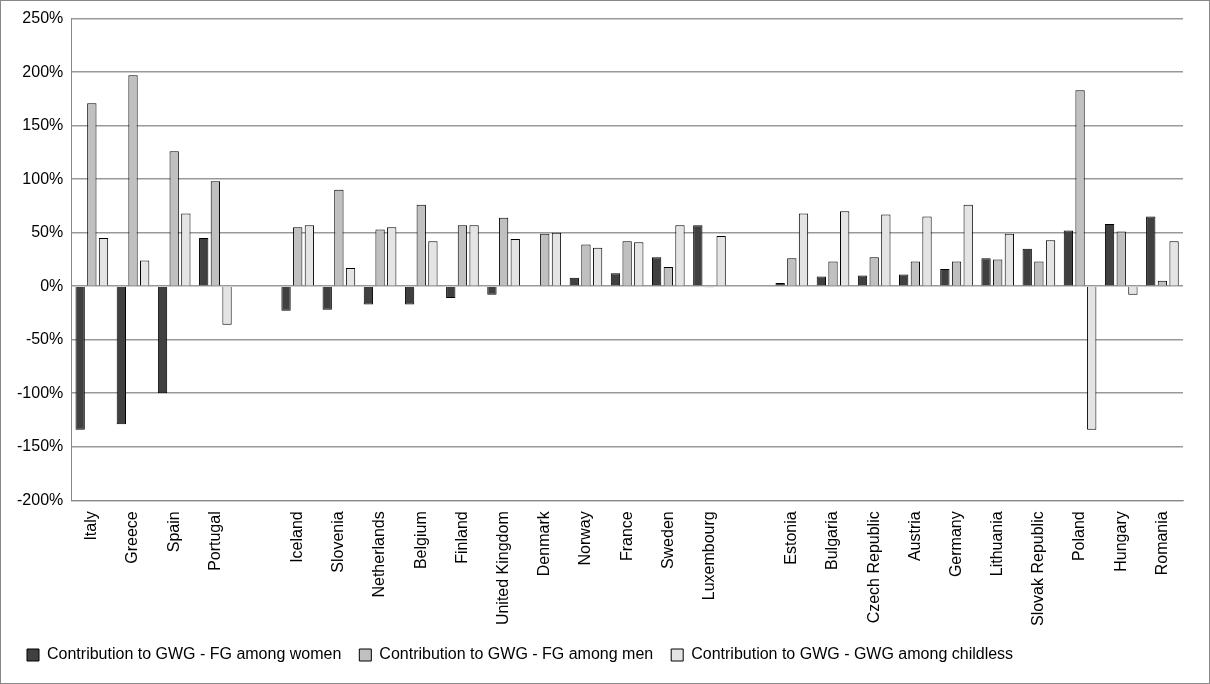  I want to click on x-tick-label: Estonia, so click(791, 538).